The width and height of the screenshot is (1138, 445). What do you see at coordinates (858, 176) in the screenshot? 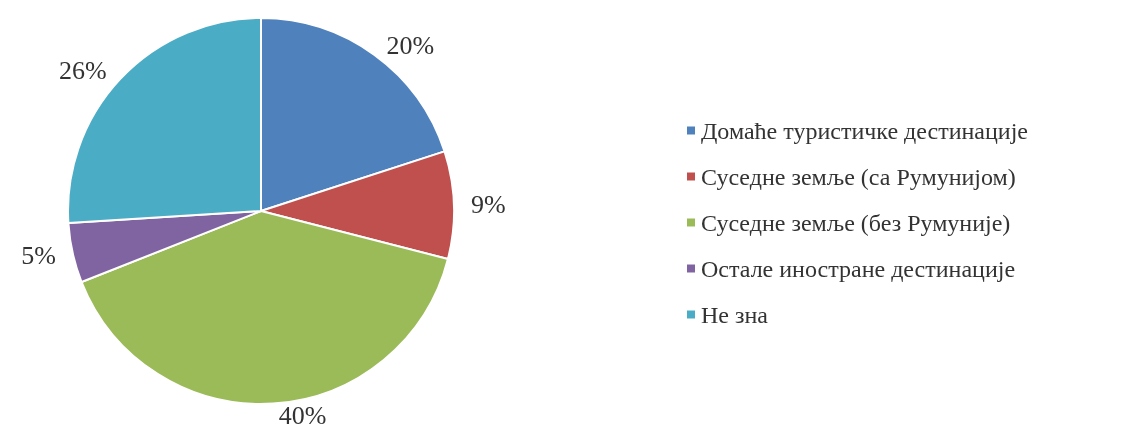
I see `legend-label: Суседне земље (са Румунијом)` at bounding box center [858, 176].